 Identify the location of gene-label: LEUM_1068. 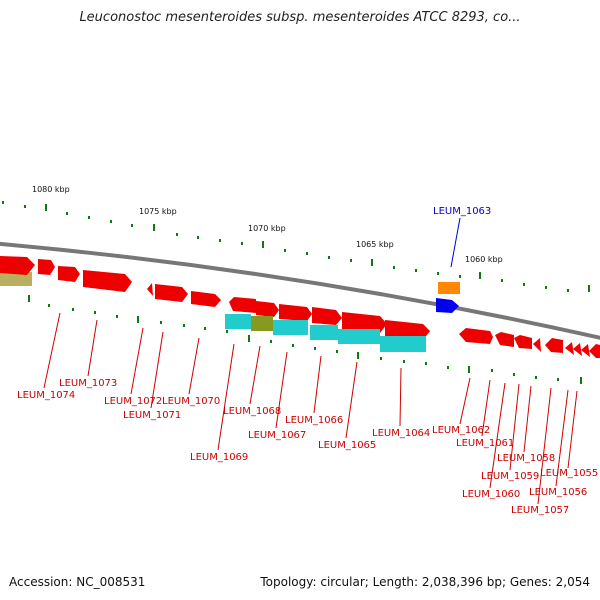
(252, 411).